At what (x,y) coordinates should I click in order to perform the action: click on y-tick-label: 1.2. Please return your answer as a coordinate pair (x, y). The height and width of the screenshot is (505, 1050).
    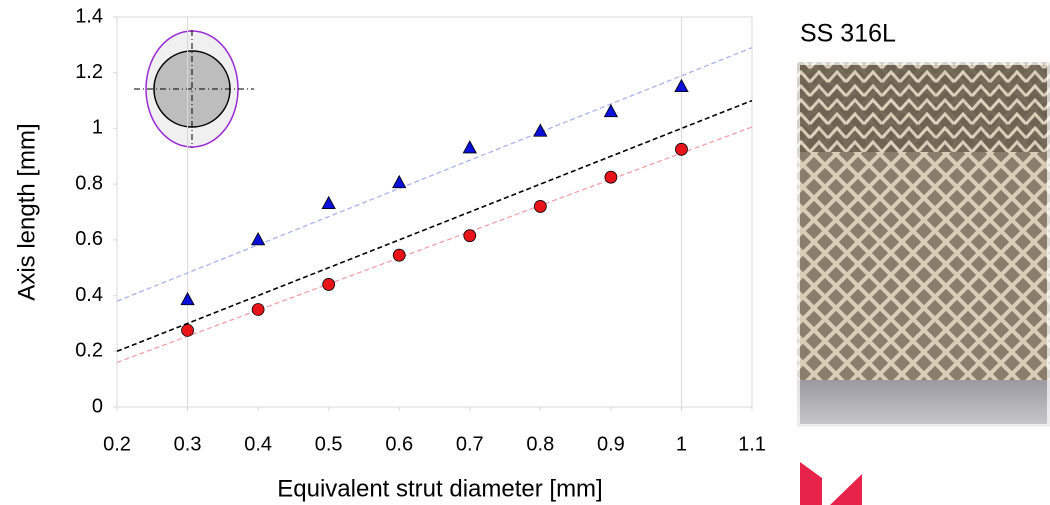
    Looking at the image, I should click on (89, 72).